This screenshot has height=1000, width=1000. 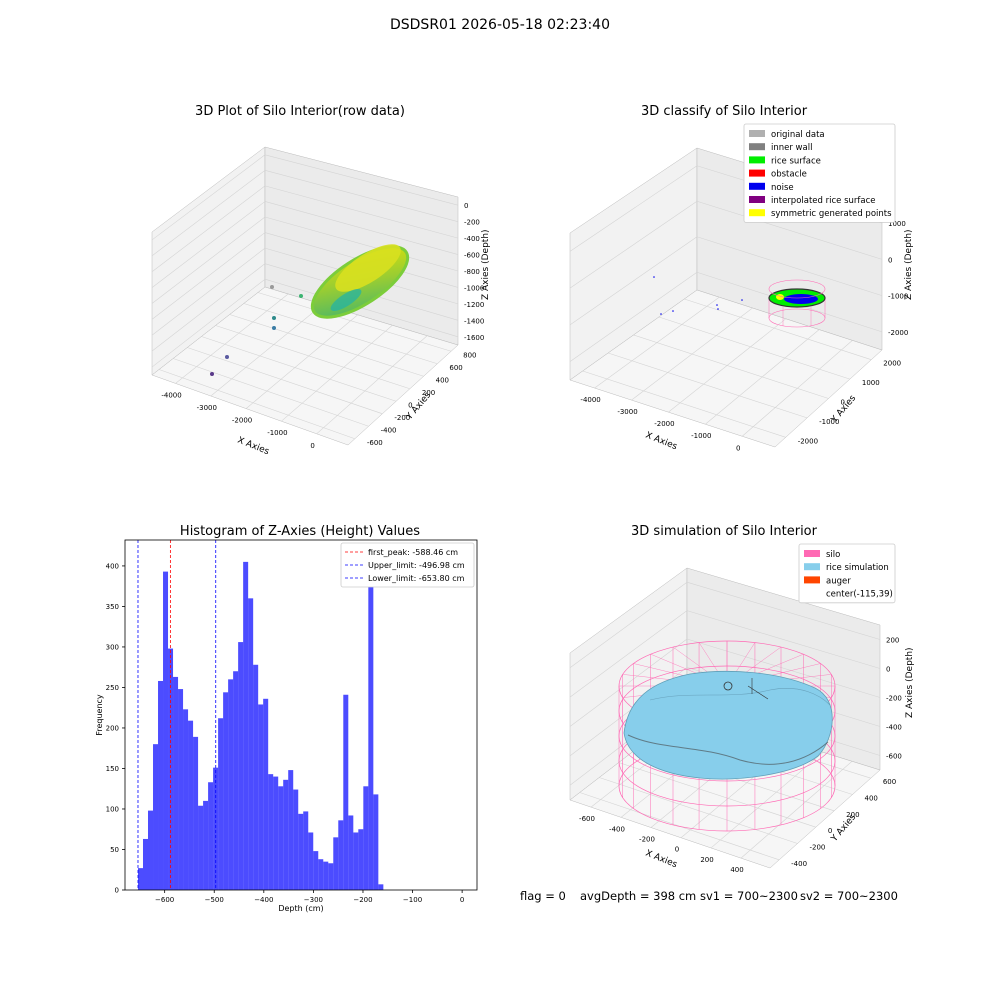 What do you see at coordinates (486, 264) in the screenshot?
I see `raw-z-axis-label: Z Axies (Depth)` at bounding box center [486, 264].